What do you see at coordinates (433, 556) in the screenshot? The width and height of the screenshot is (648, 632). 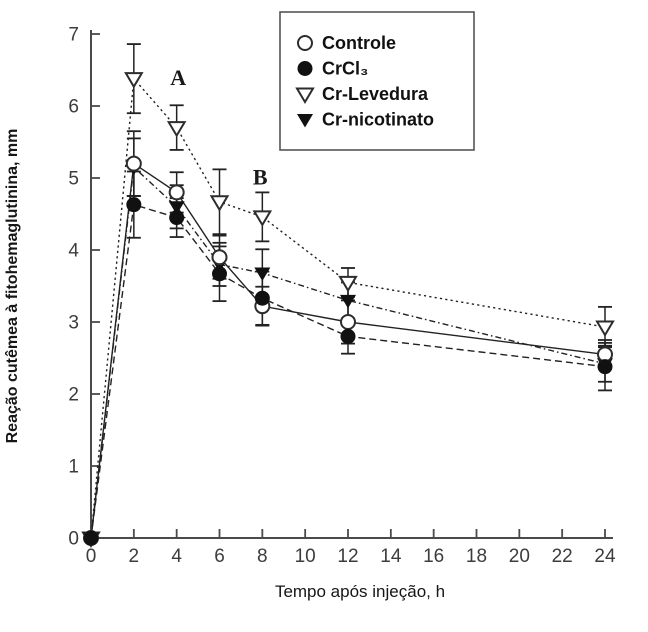 I see `x-tick-label: 16` at bounding box center [433, 556].